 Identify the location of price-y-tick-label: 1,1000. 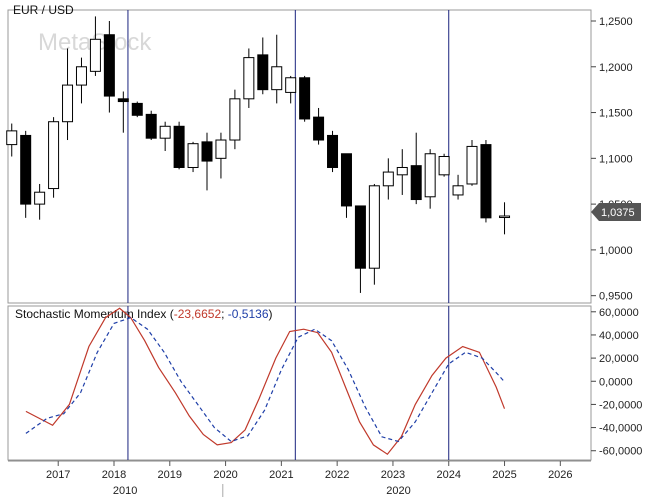
(616, 159).